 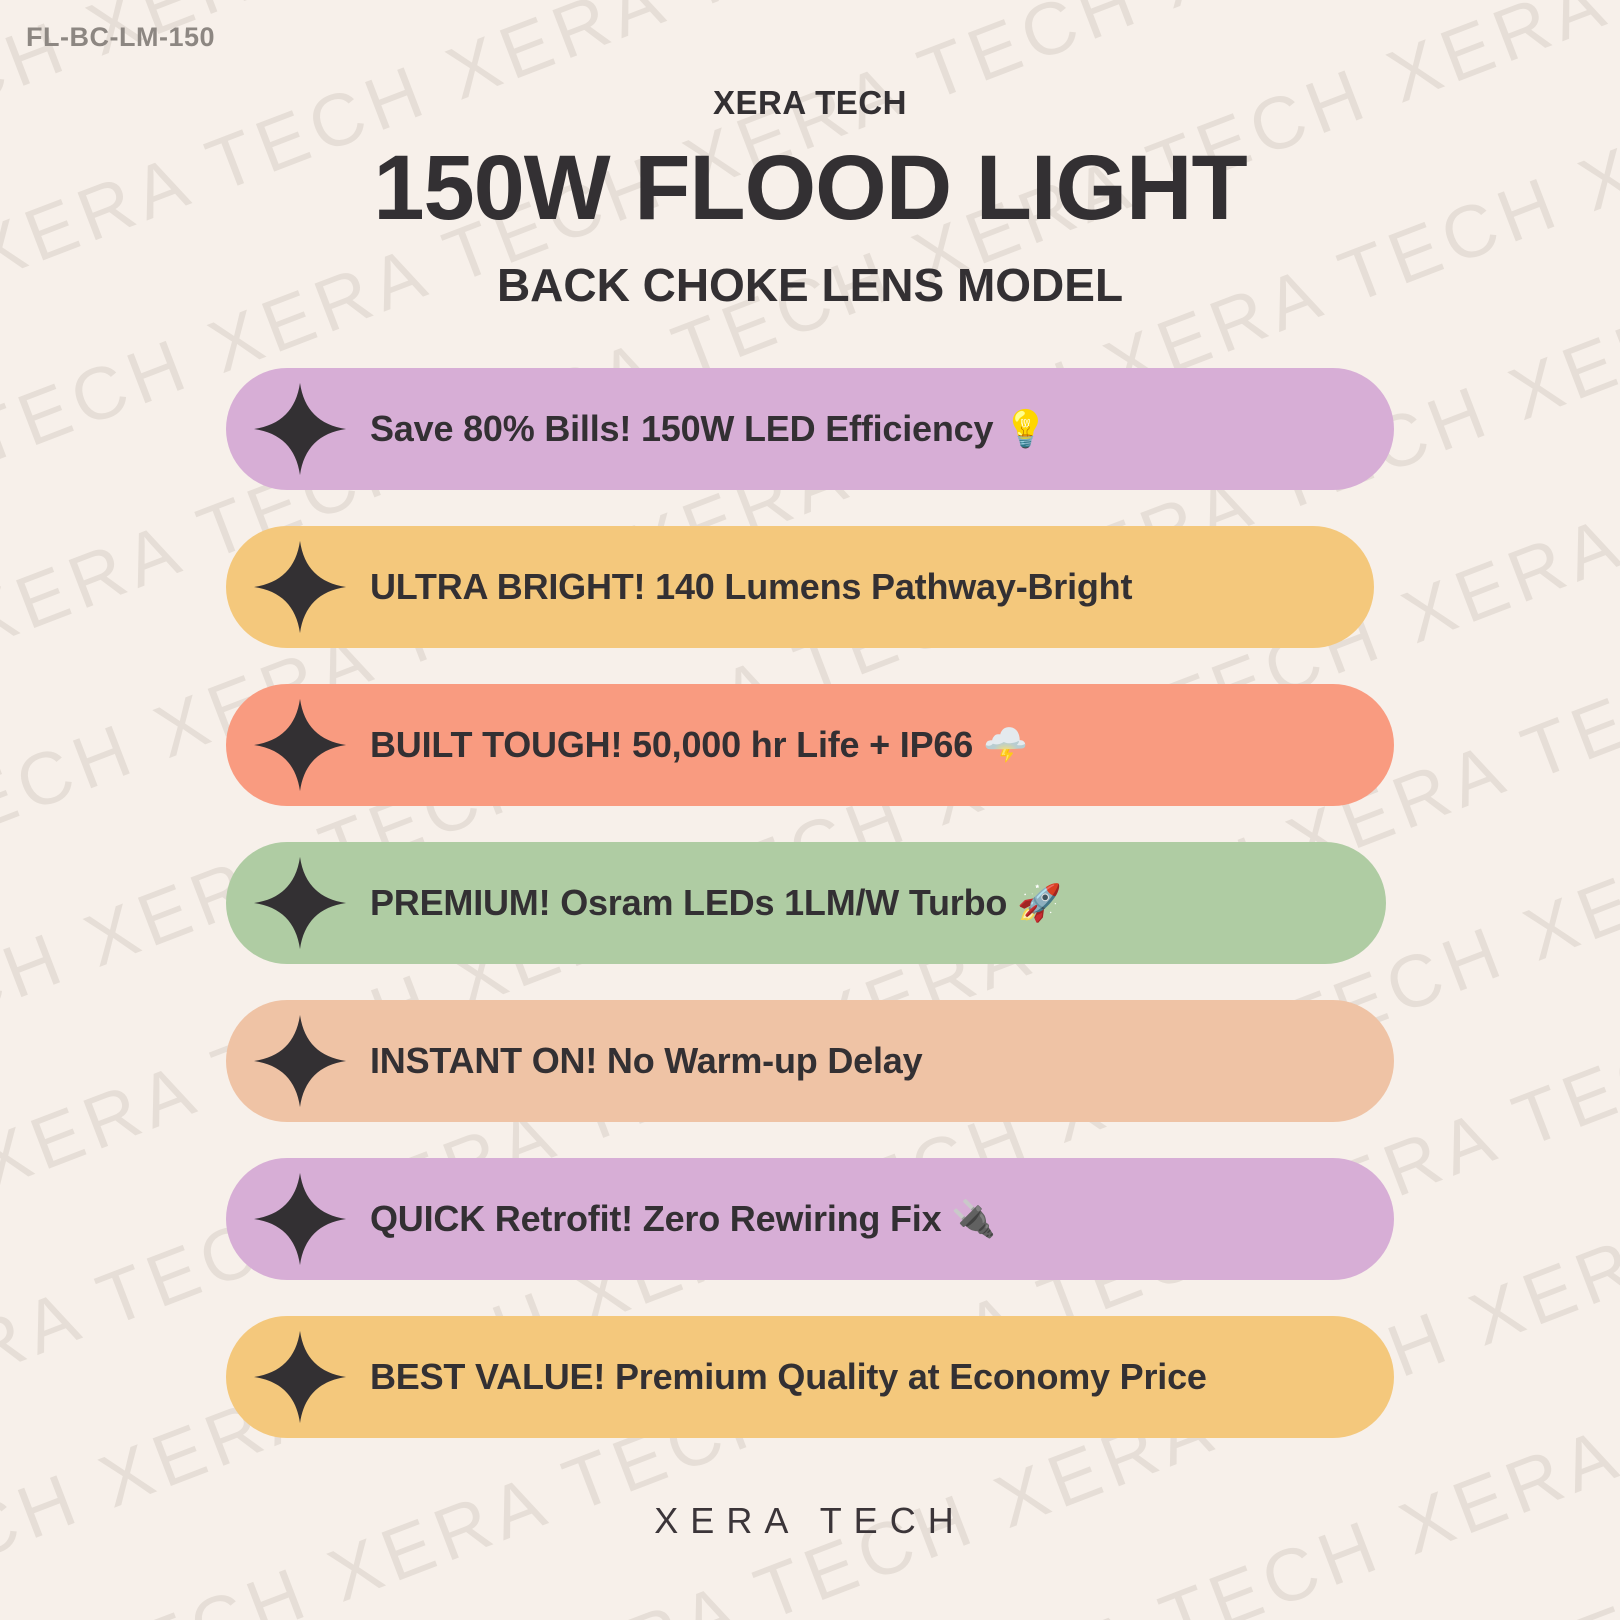 I want to click on feature-pill: ULTRA BRIGHT! 140 Lumens Pathway-Bright, so click(x=800, y=586).